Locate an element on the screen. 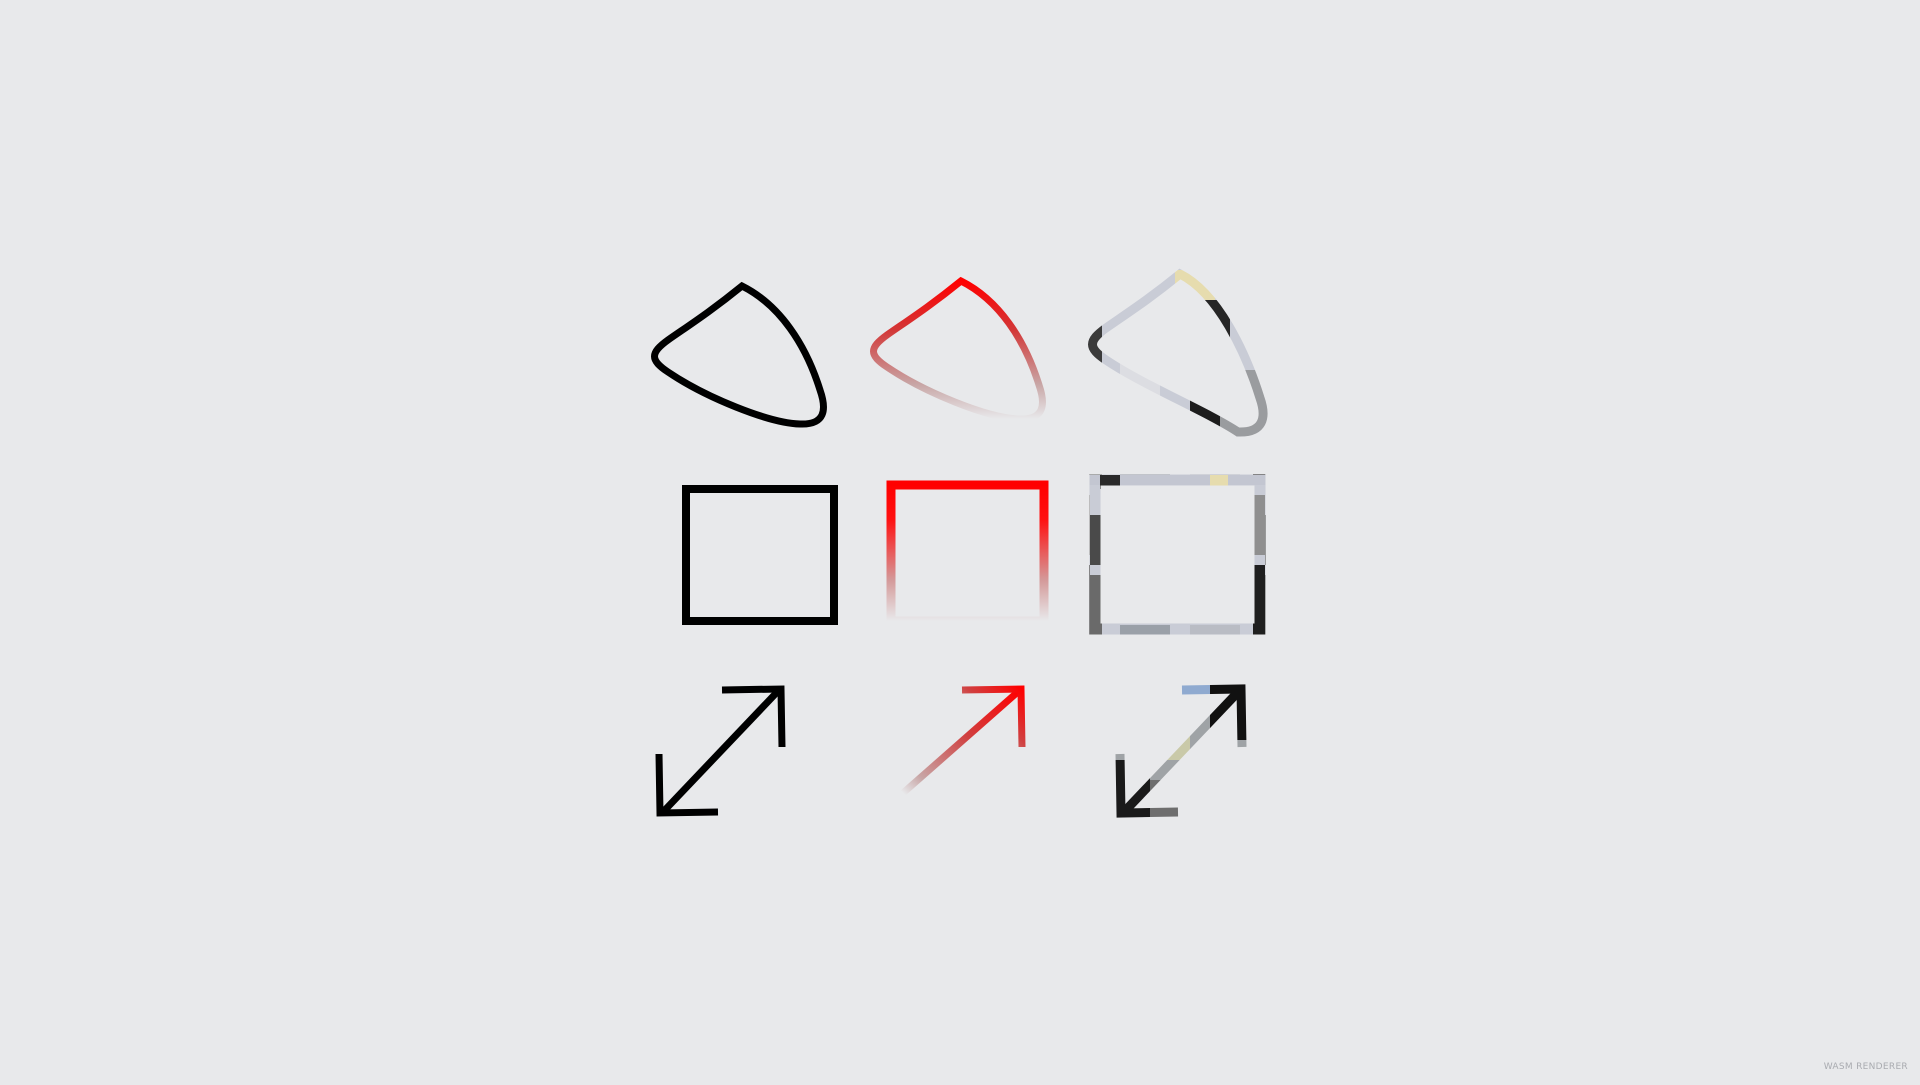 This screenshot has height=1085, width=1920. double-arrow-shape-gradient is located at coordinates (961, 740).